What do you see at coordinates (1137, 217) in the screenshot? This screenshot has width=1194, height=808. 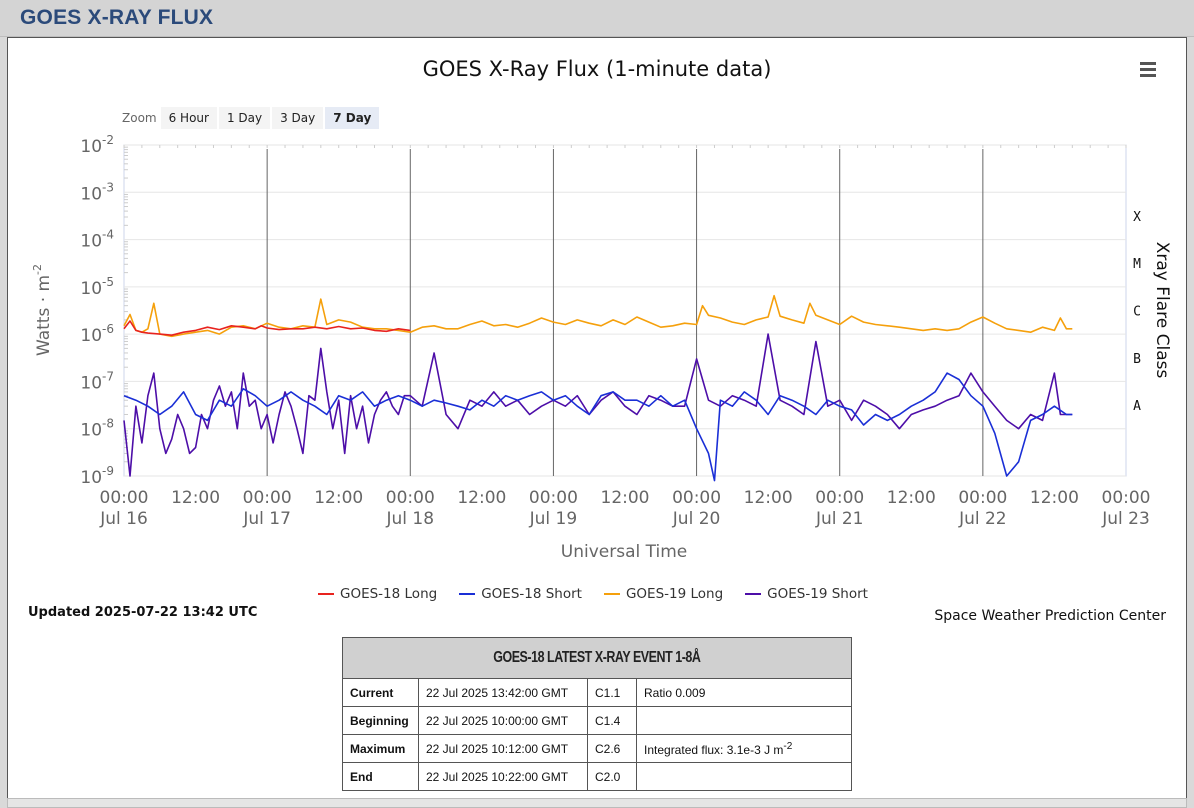 I see `flare-class-label: X` at bounding box center [1137, 217].